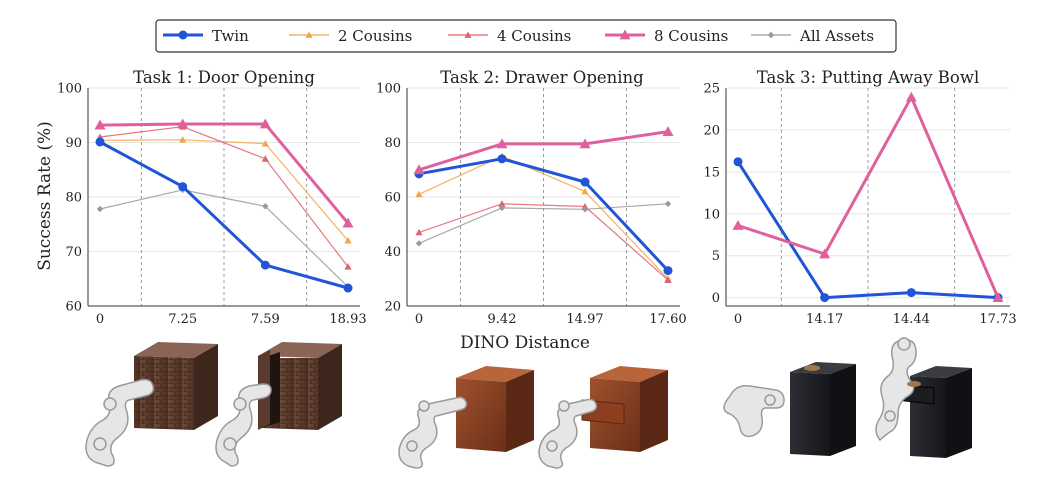 The image size is (1060, 482). What do you see at coordinates (812, 36) in the screenshot?
I see `legend-entry-4: All Assets` at bounding box center [812, 36].